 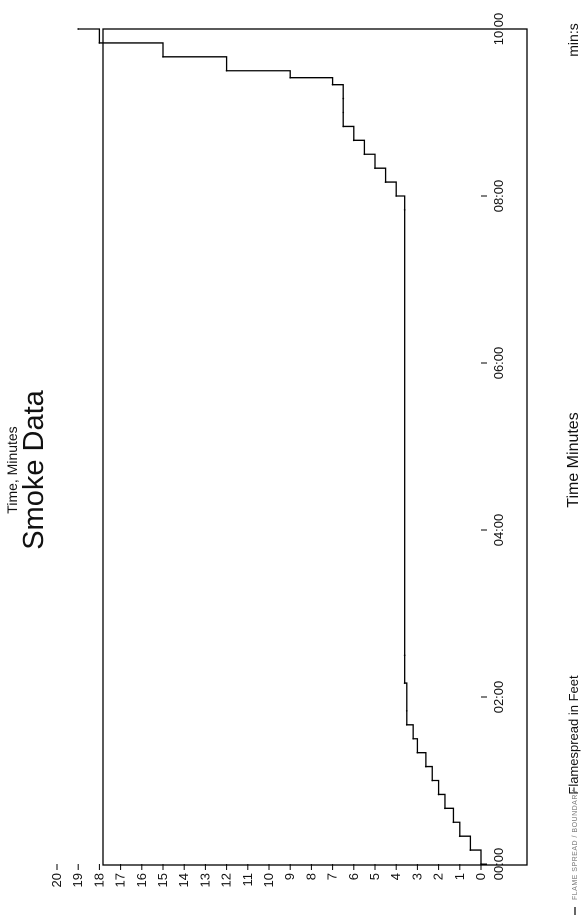 What do you see at coordinates (498, 363) in the screenshot?
I see `x-tick-label: 06:00` at bounding box center [498, 363].